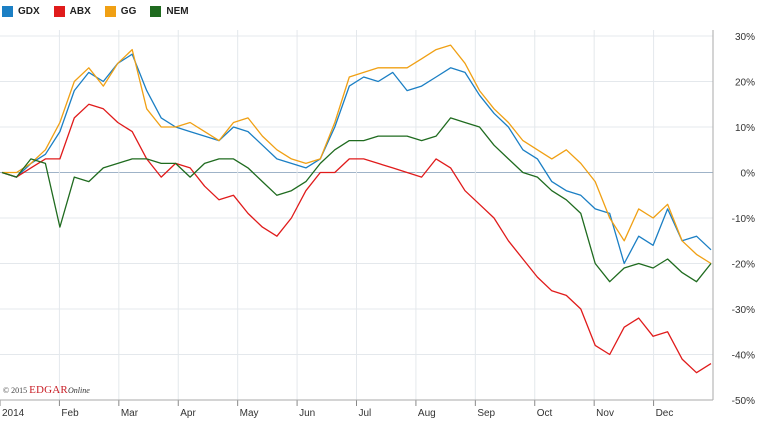  Describe the element at coordinates (745, 83) in the screenshot. I see `y-tick-label: 20%` at that location.